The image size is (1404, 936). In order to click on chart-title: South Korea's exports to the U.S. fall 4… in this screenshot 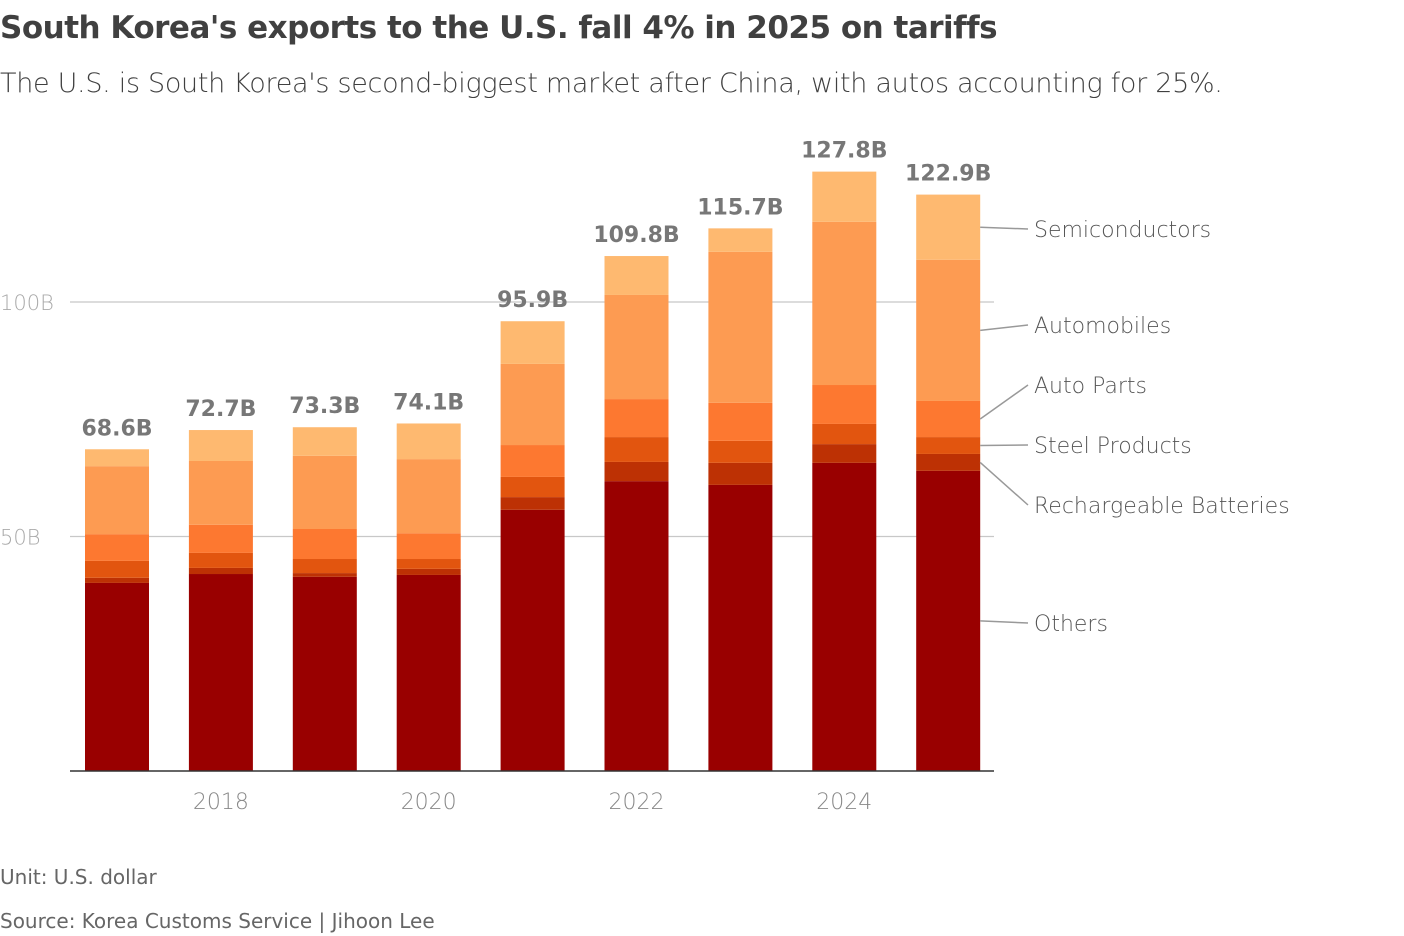, I will do `click(499, 28)`.